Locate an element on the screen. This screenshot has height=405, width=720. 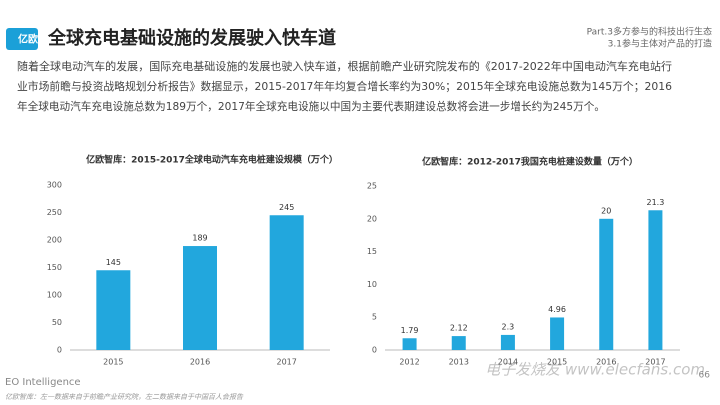
y-tick-label: 50 is located at coordinates (57, 322).